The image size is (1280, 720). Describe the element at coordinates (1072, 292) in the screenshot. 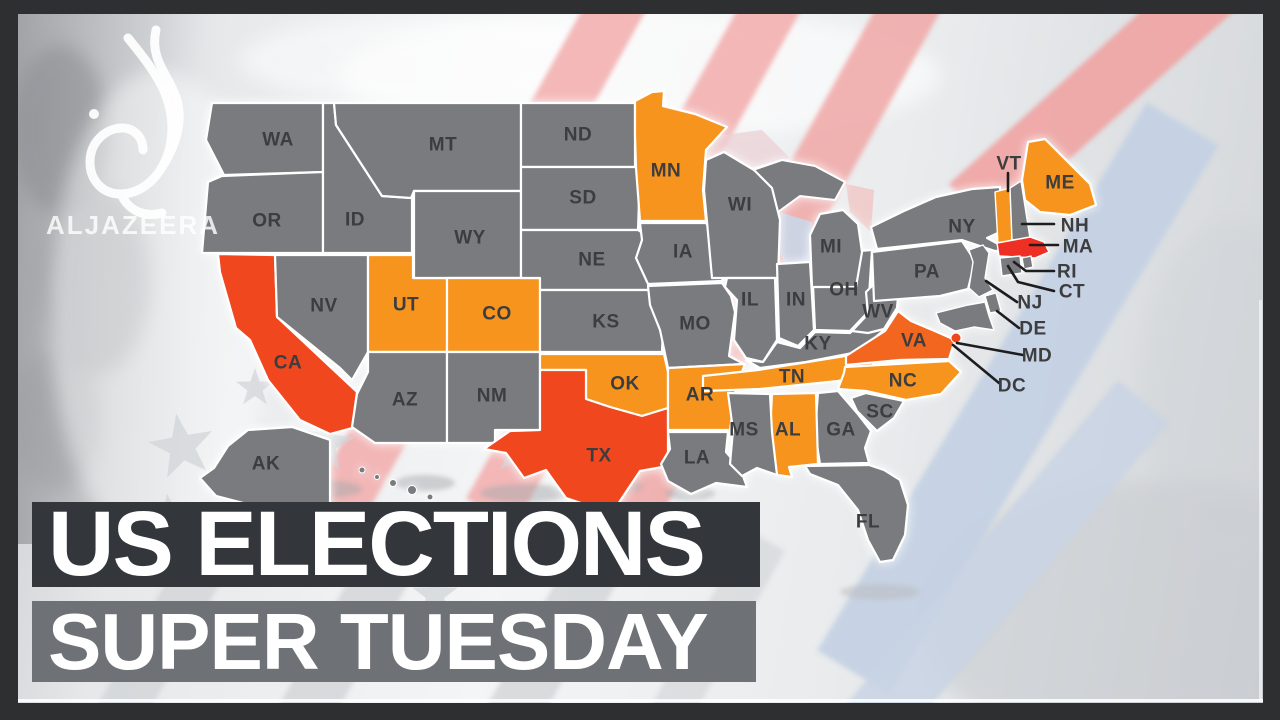

I see `state-label-ct: CT` at that location.